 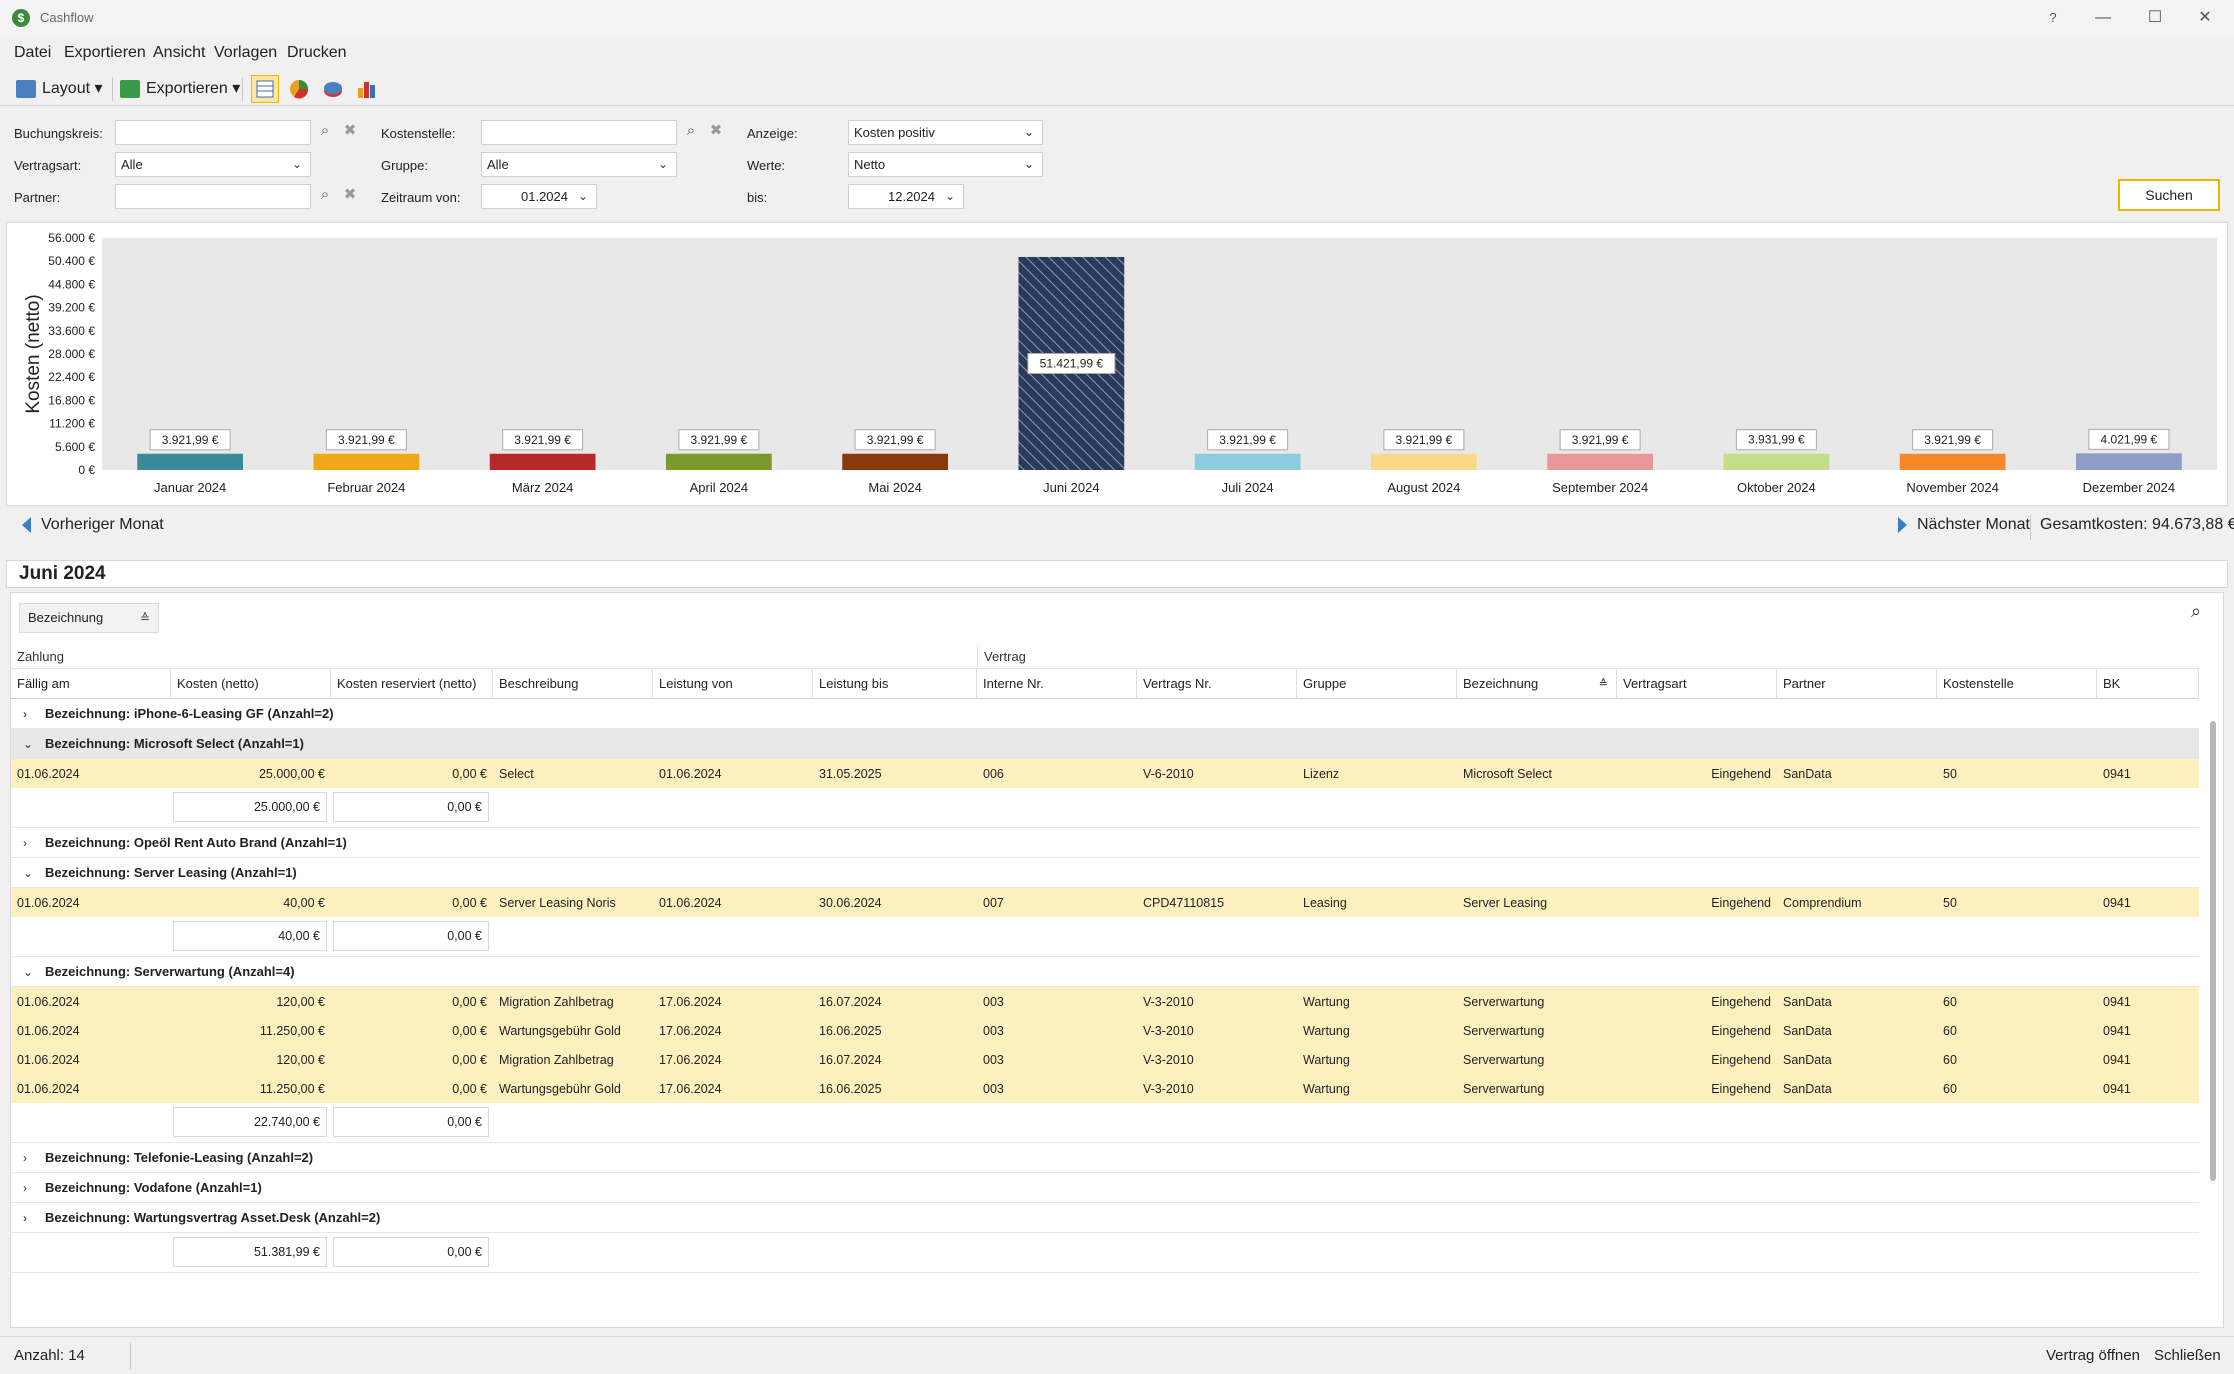 I want to click on menu-vorlagen: Vorlagen, so click(x=246, y=52).